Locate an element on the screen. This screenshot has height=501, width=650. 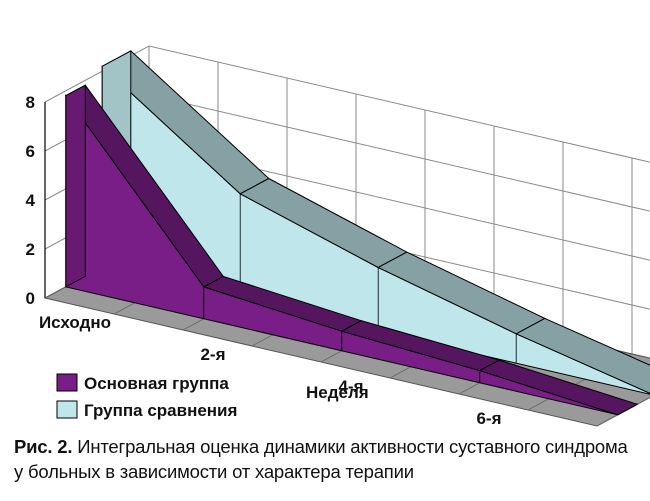
y-tick-label-3: 6 is located at coordinates (30, 151).